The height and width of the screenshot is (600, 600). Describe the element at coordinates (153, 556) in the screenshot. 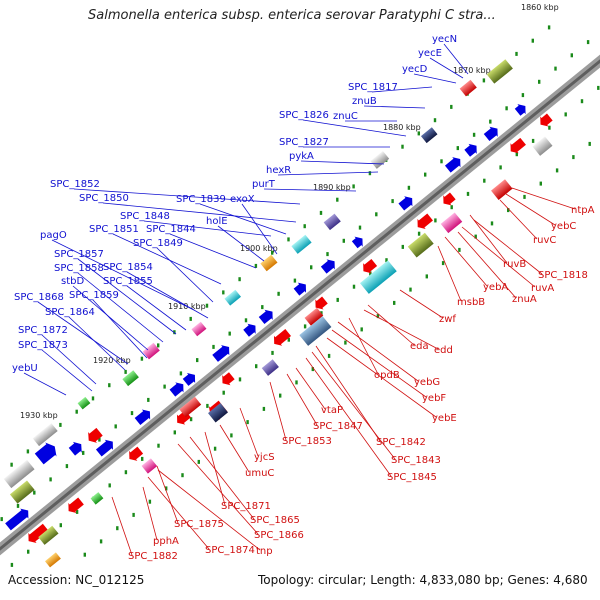

I see `reverse-gene-label: SPC_1882` at that location.